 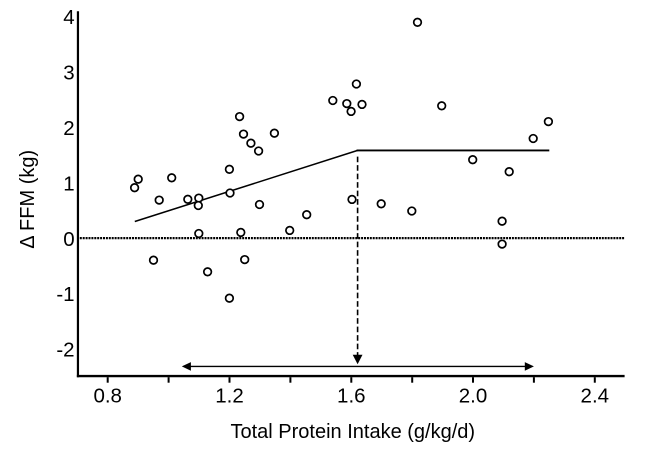 I want to click on svg-text: 3, so click(x=68, y=72).